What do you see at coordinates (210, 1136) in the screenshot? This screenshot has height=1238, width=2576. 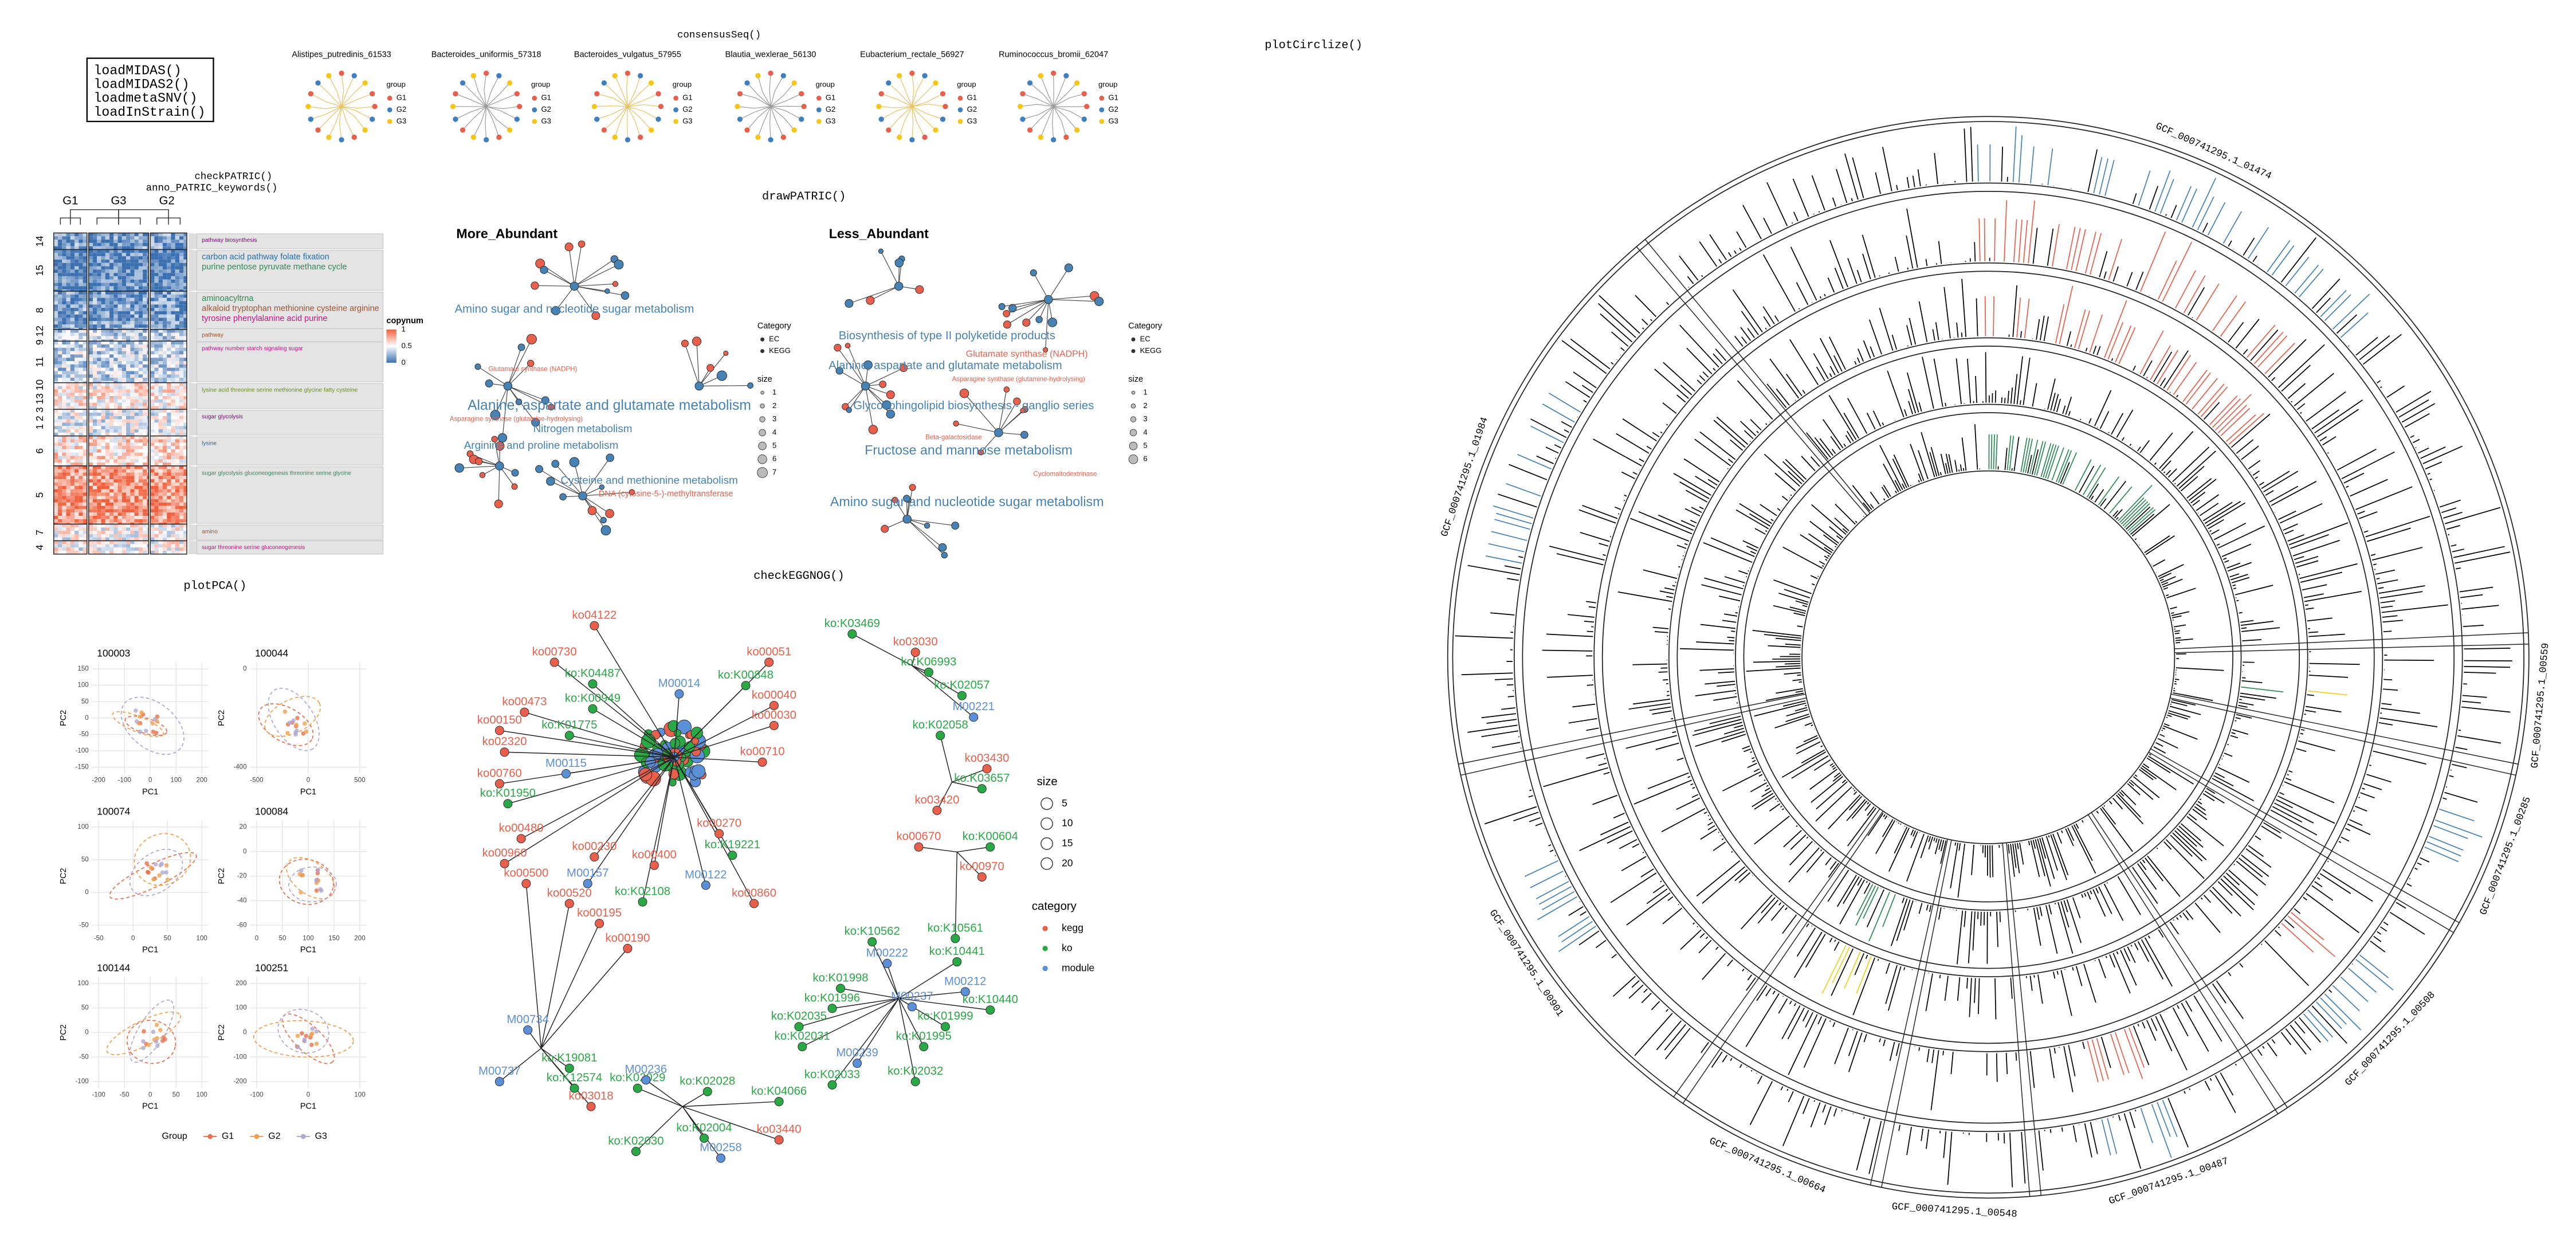 I see `legend-key-dot` at bounding box center [210, 1136].